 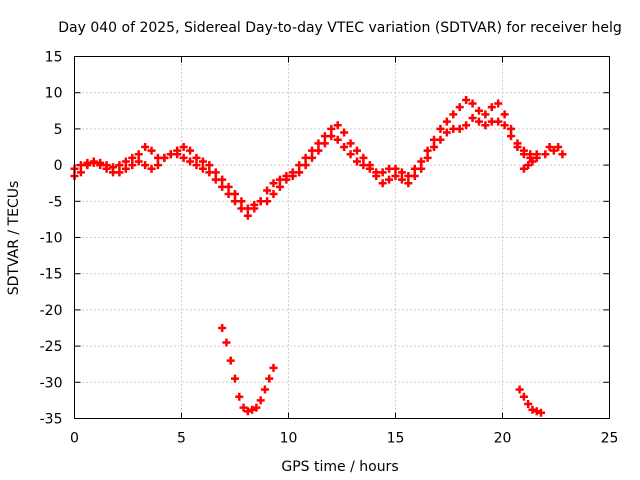 What do you see at coordinates (51, 275) in the screenshot?
I see `y-tick-label: -15` at bounding box center [51, 275].